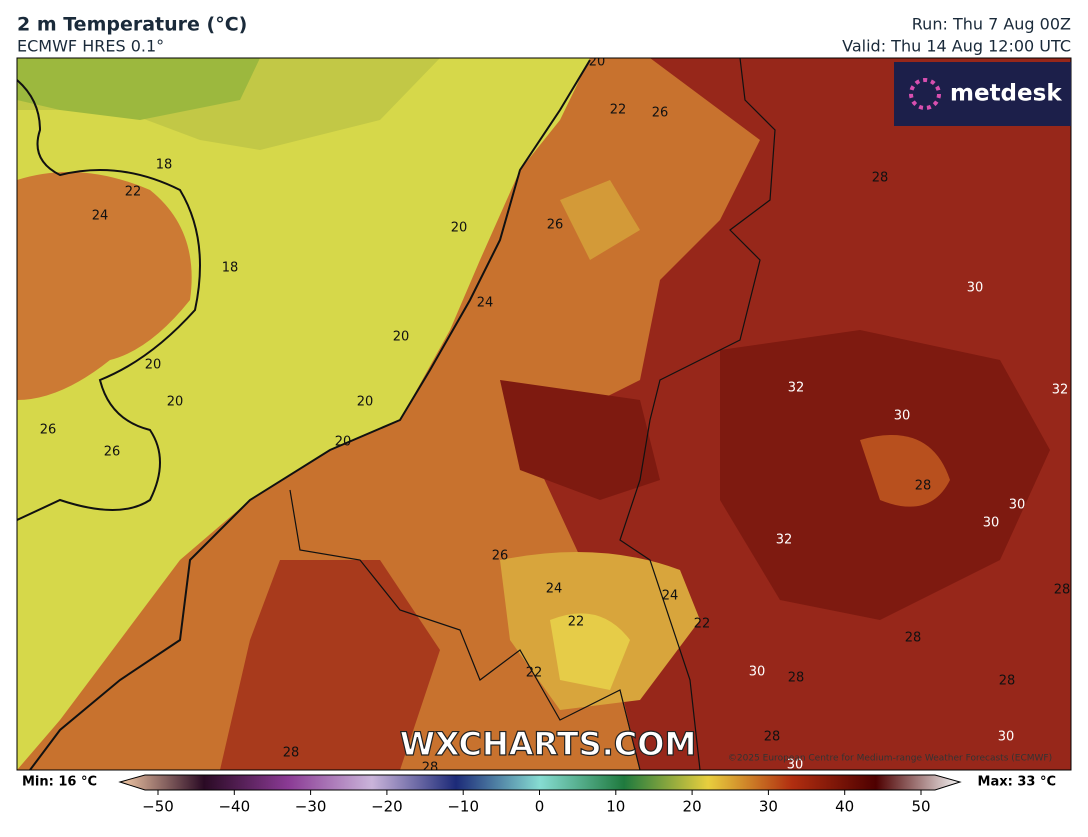 The height and width of the screenshot is (837, 1088). Describe the element at coordinates (1006, 94) in the screenshot. I see `logo: metdesk` at that location.